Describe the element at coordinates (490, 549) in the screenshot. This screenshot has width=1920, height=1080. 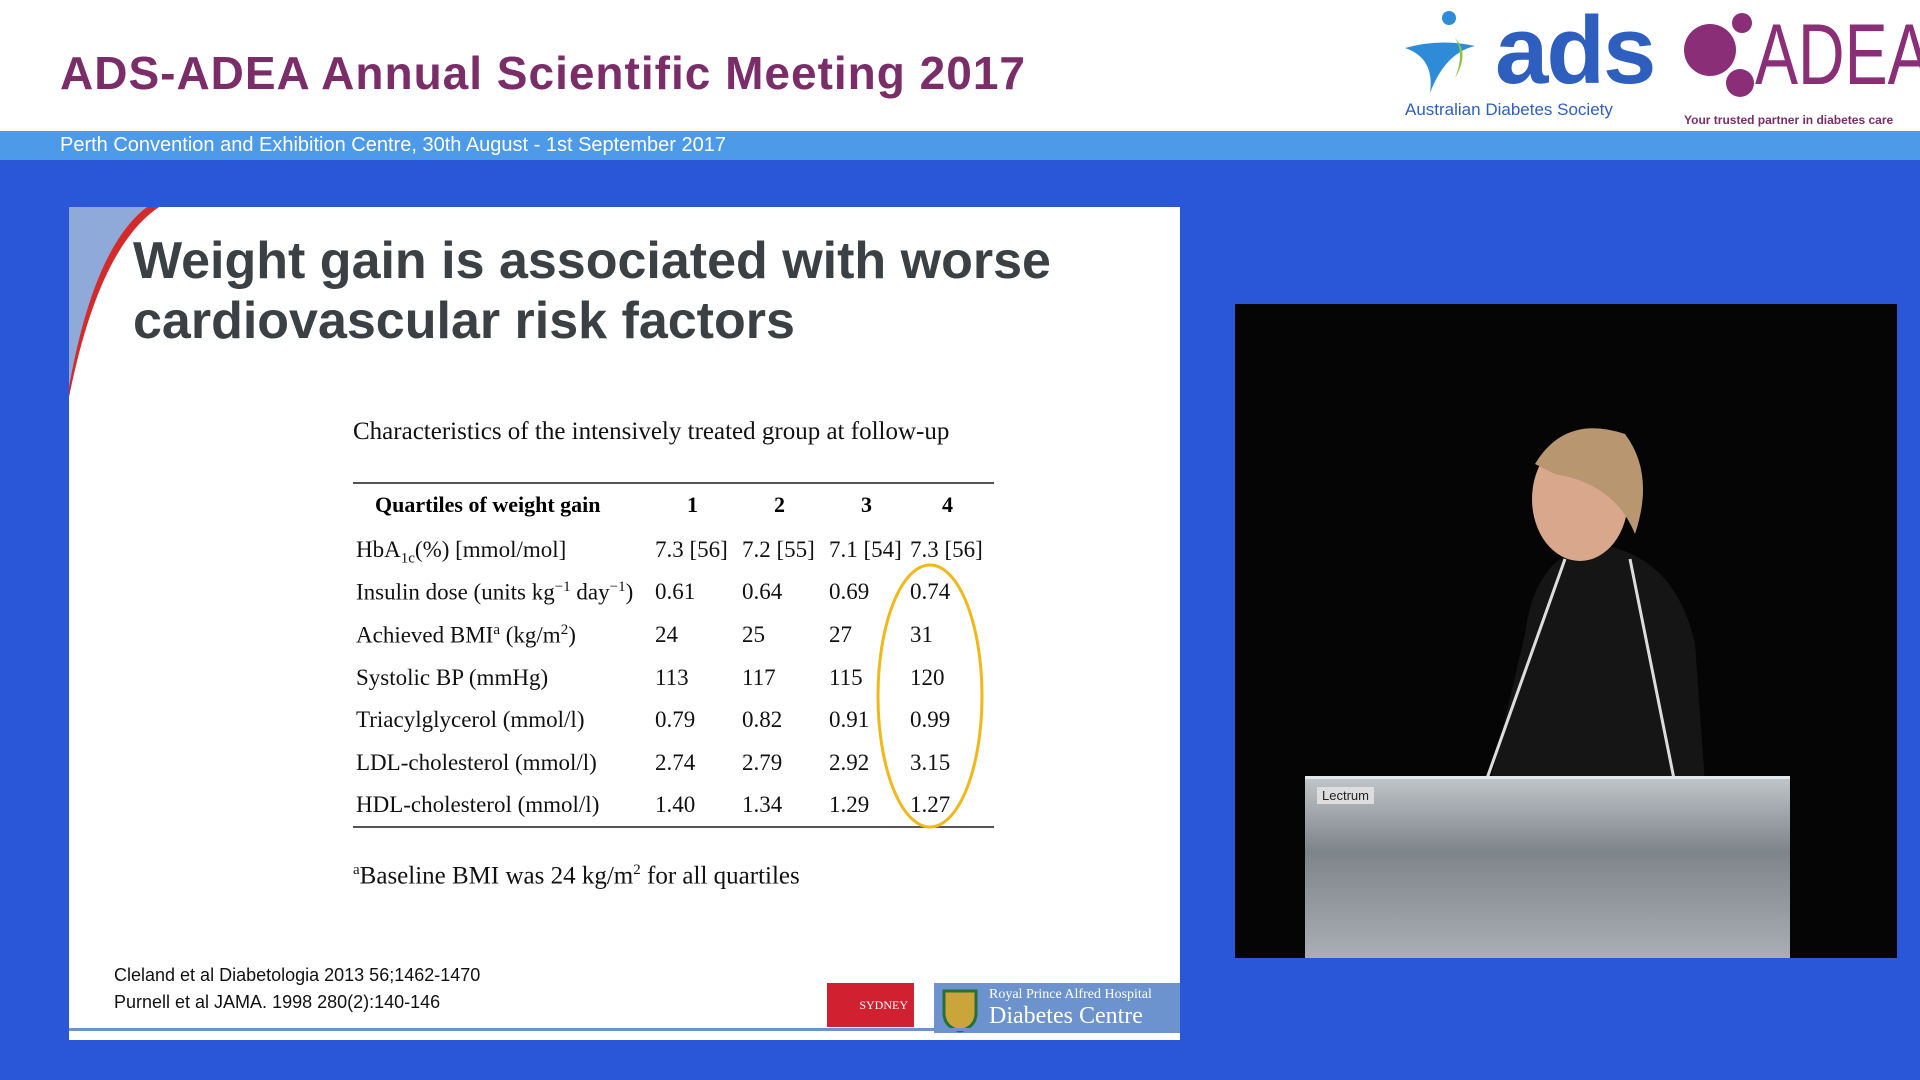
I see `label-part: (%) [mmol/mol]` at that location.